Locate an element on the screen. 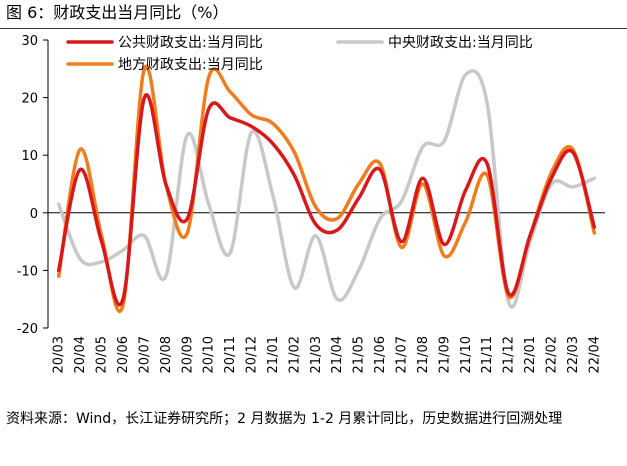  legend-label: 公共财政支出:当月同比 is located at coordinates (190, 43).